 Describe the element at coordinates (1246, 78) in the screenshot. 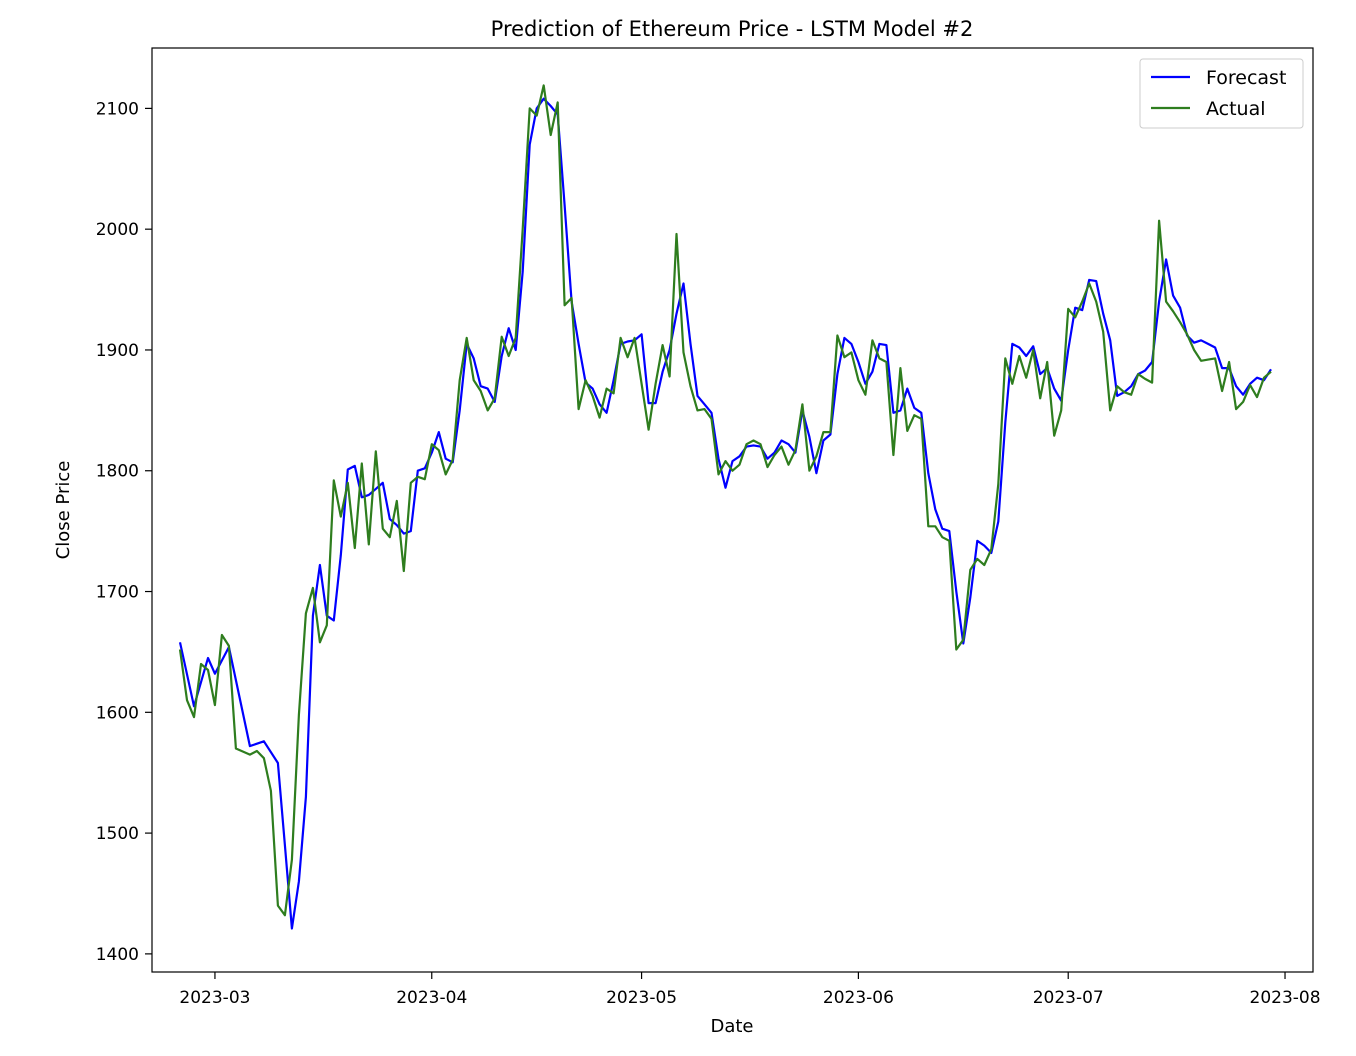

I see `legend-label-forecast: Forecast` at that location.